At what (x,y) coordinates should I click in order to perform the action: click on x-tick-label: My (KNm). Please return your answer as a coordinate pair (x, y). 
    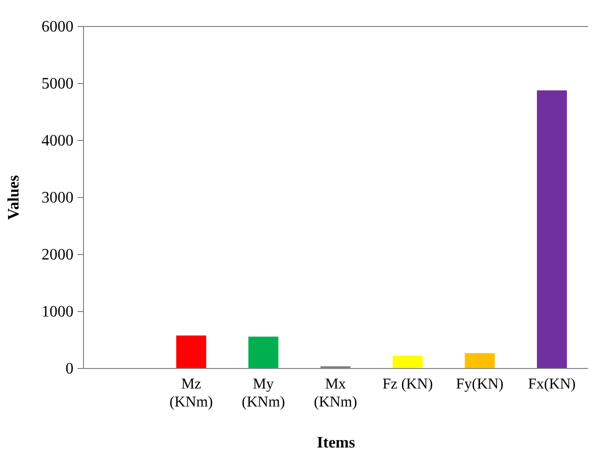
    Looking at the image, I should click on (264, 393).